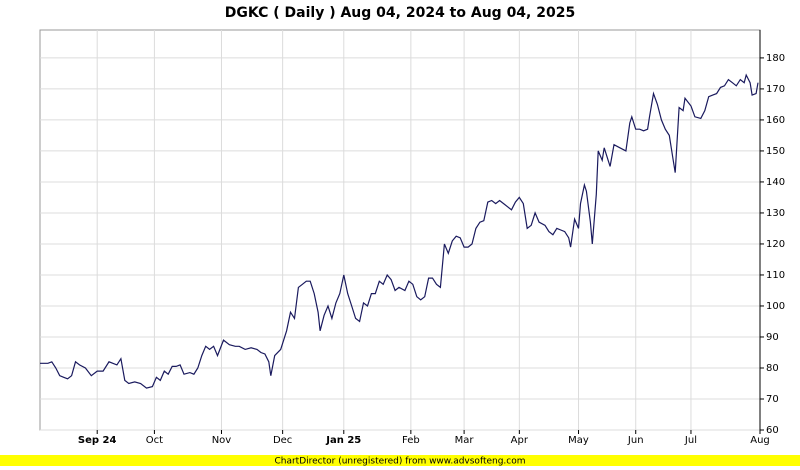 The height and width of the screenshot is (470, 800). Describe the element at coordinates (411, 440) in the screenshot. I see `x-tick-label: Feb` at that location.